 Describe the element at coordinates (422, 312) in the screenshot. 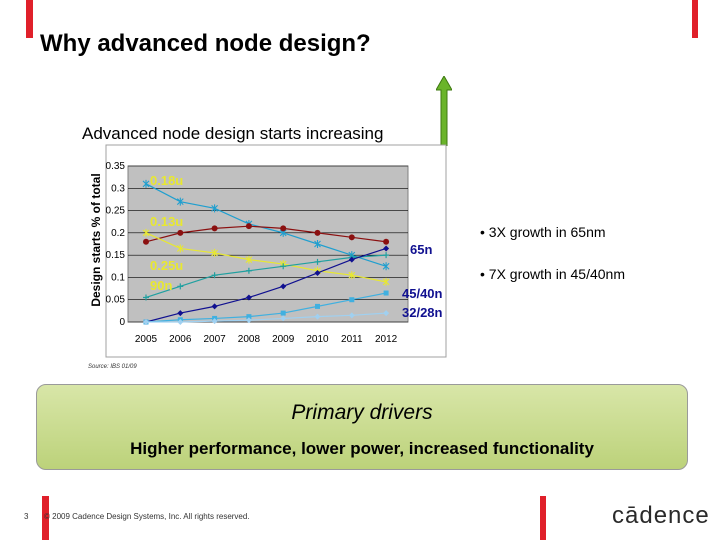

I see `series-label: 32/28n` at that location.